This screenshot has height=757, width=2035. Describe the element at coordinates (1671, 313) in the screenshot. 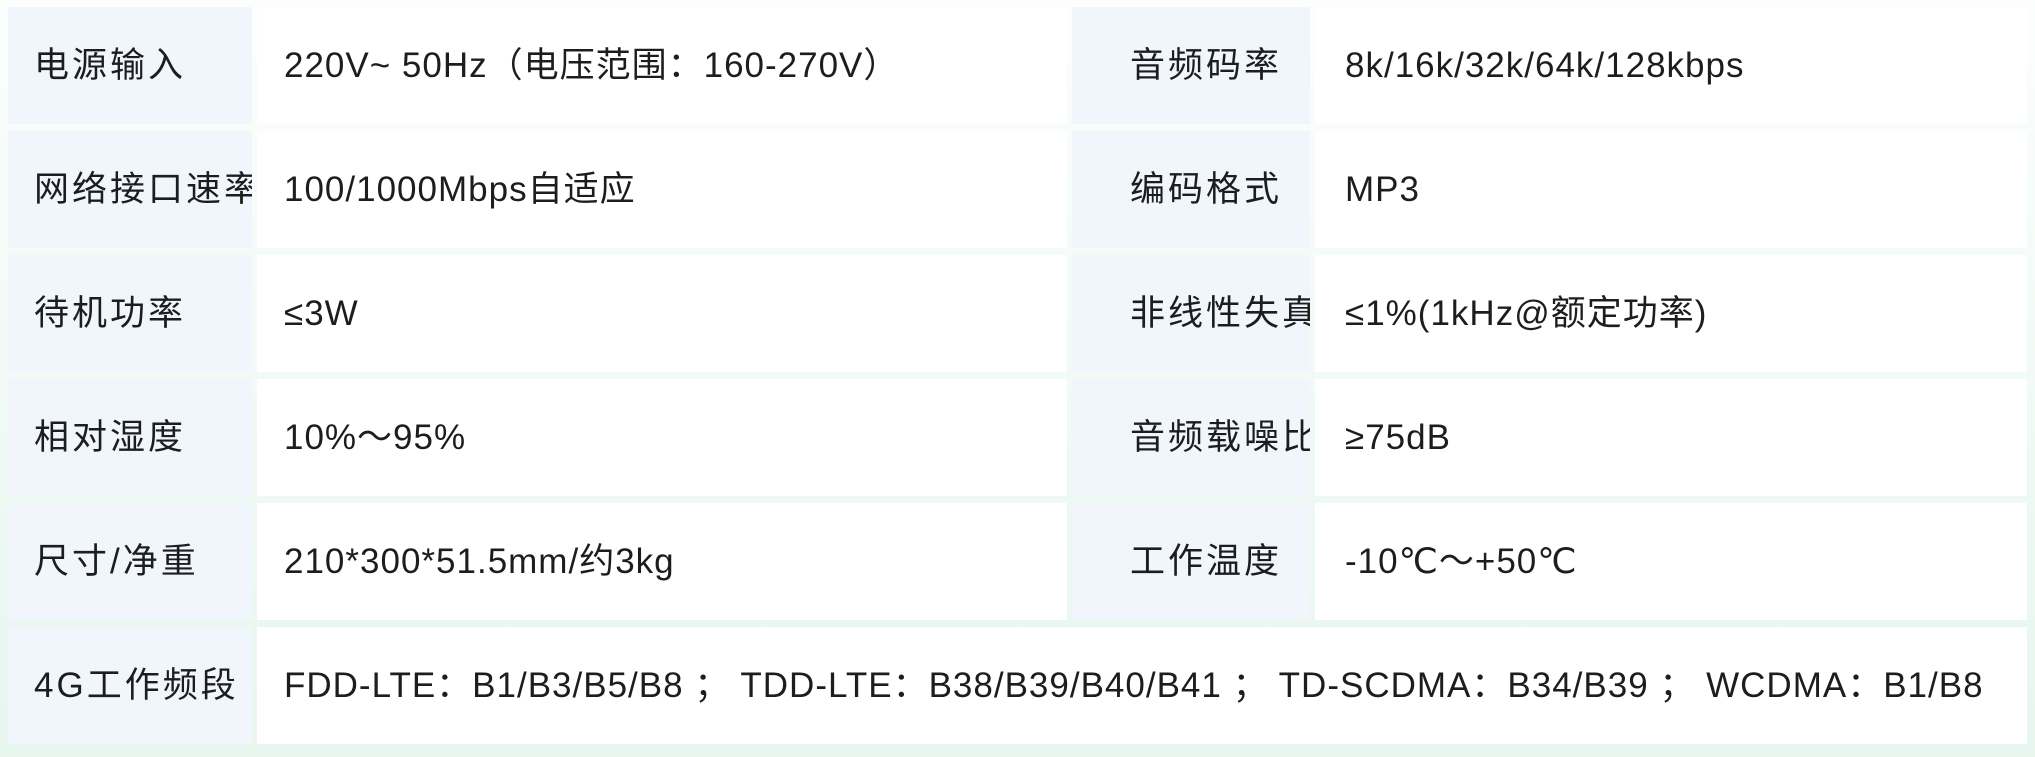

I see `spec-value-distortion: ≤1%(1kHz@额定功率)` at that location.